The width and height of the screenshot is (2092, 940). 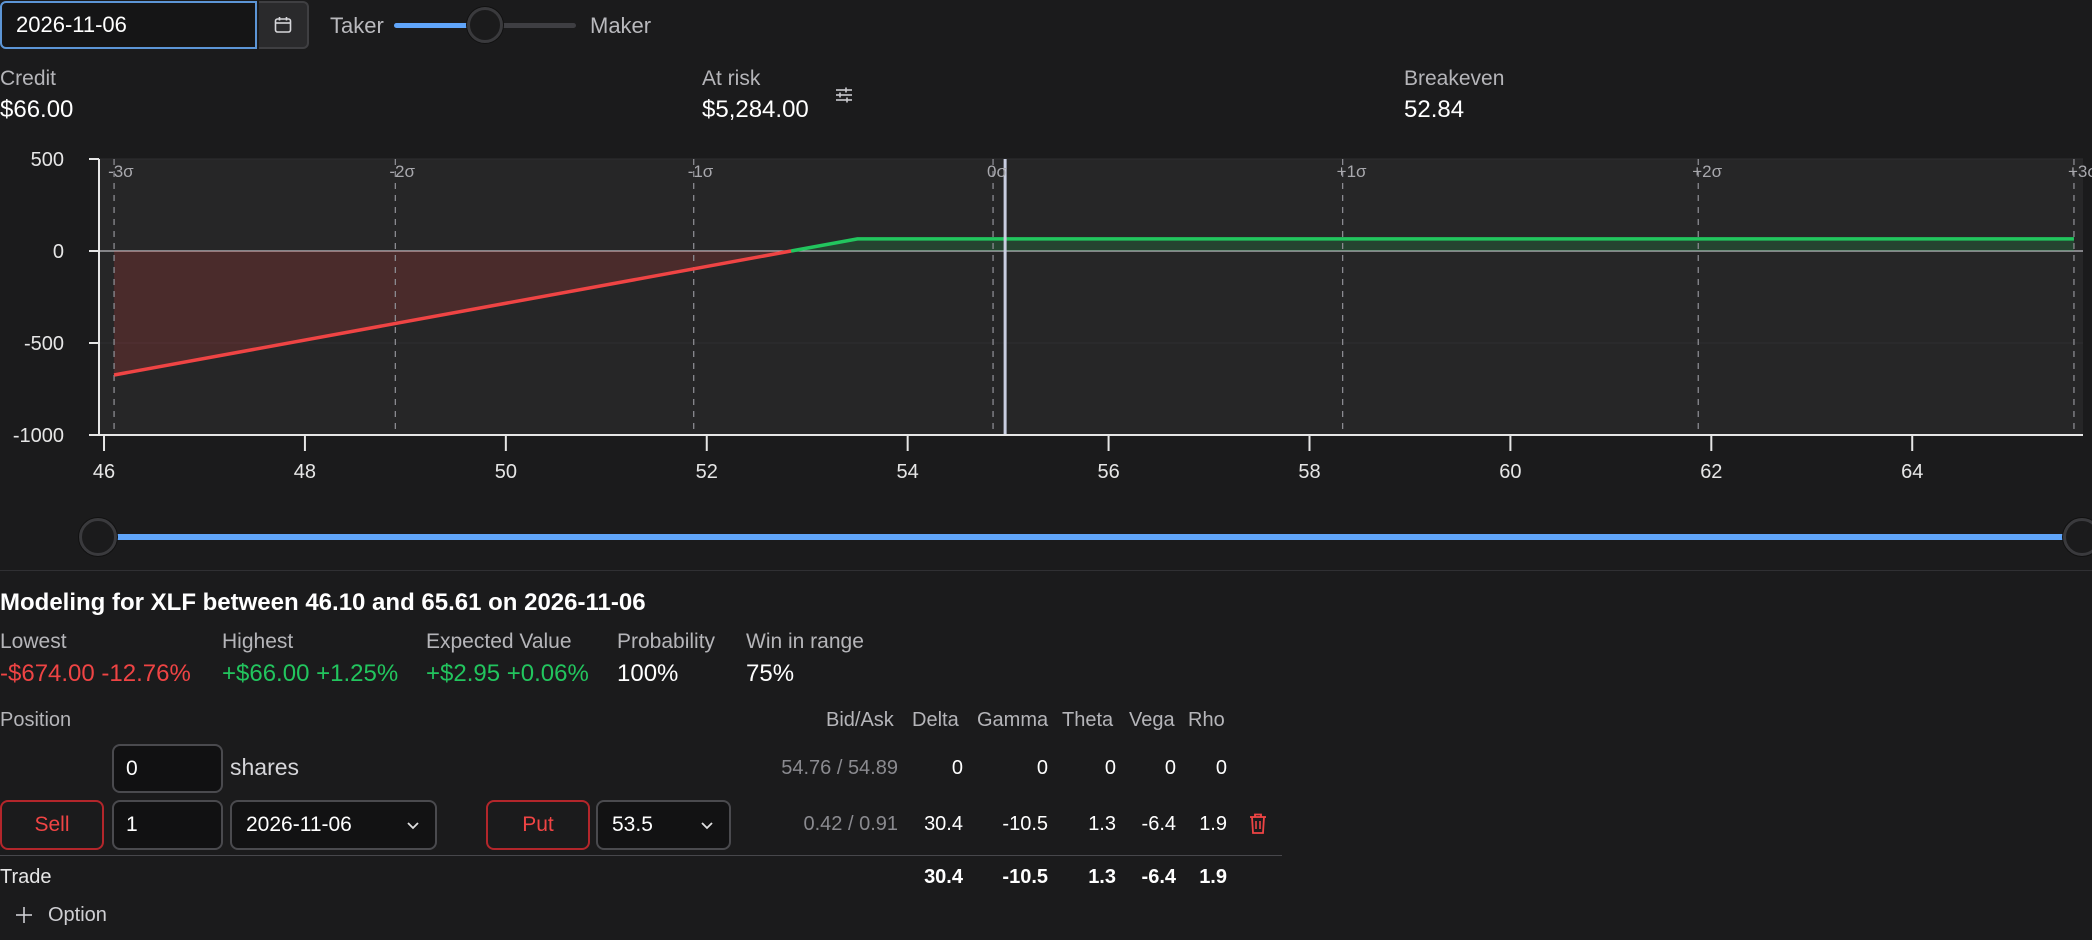 What do you see at coordinates (1434, 109) in the screenshot?
I see `breakeven-value: 52.84` at bounding box center [1434, 109].